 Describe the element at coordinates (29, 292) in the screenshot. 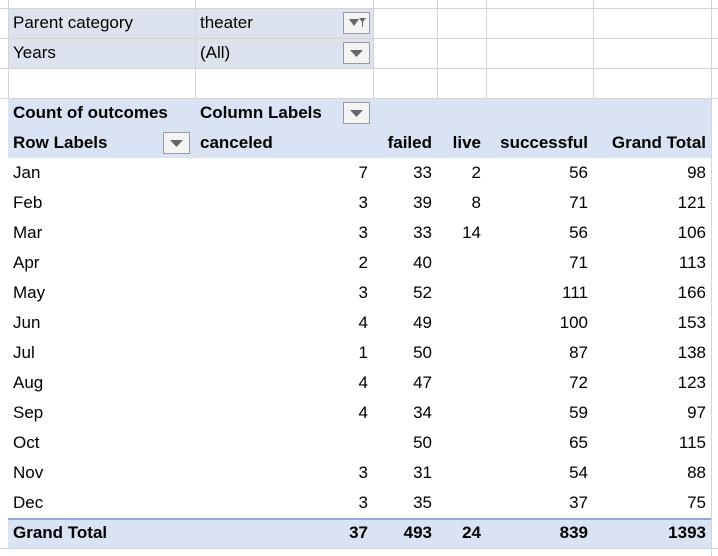

I see `row-label: May` at that location.